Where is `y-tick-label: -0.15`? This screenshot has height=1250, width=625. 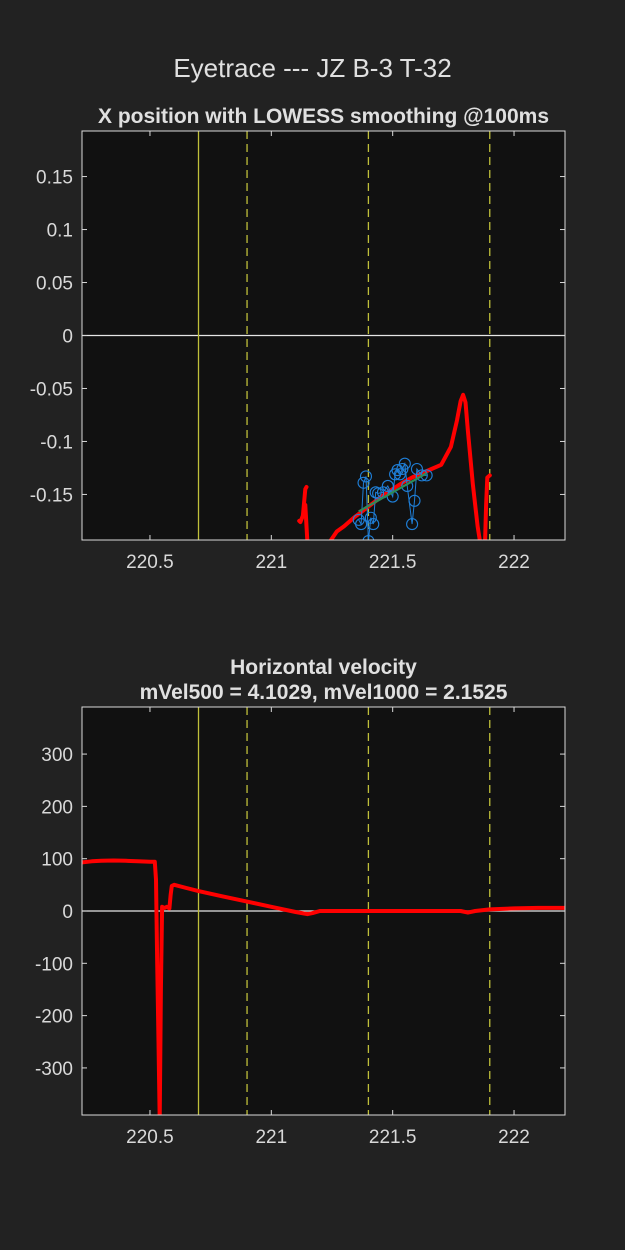 y-tick-label: -0.15 is located at coordinates (51, 495).